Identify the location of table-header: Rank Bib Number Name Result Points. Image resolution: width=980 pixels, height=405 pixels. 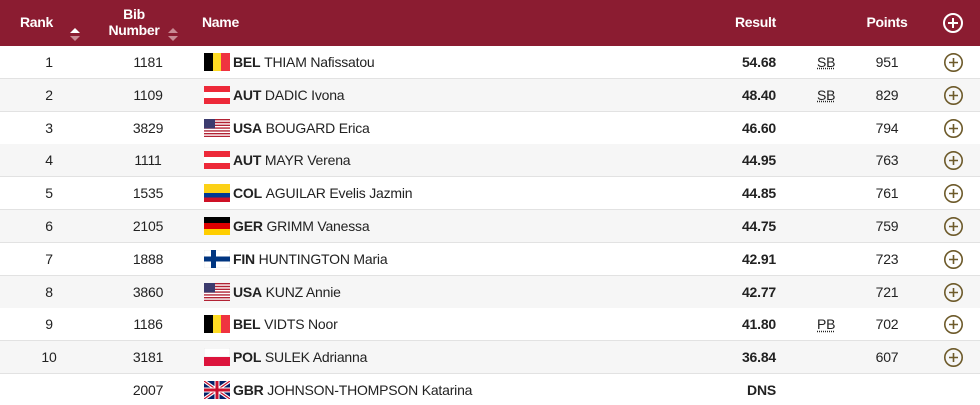
(490, 23).